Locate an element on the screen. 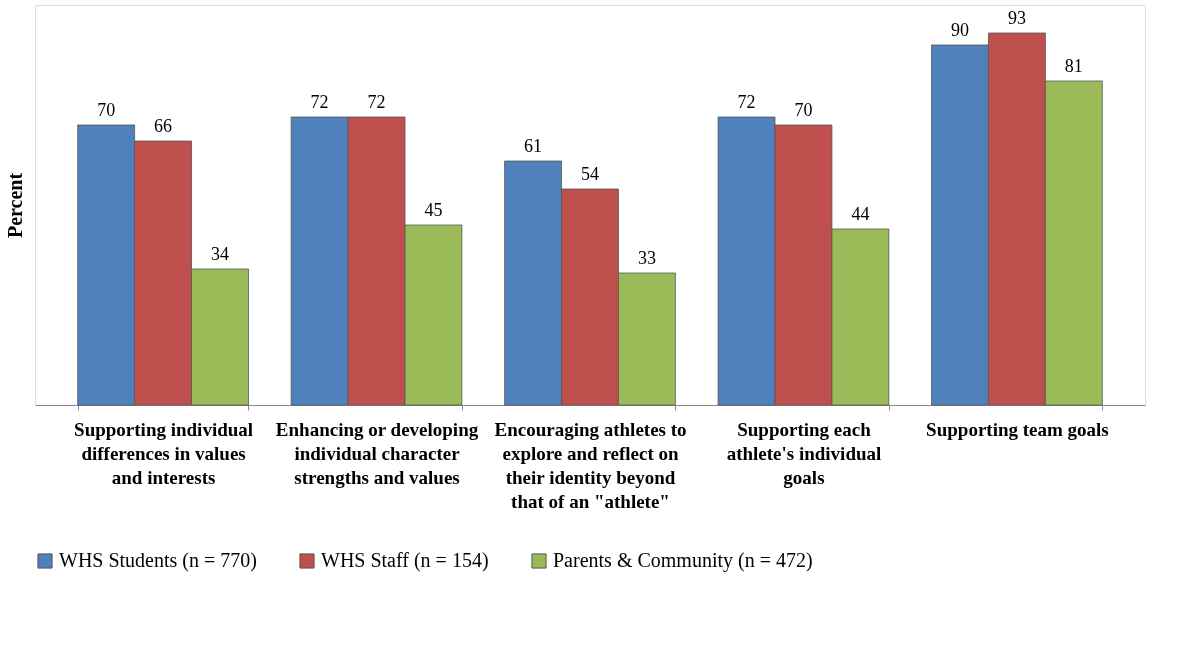  legend-label: WHS Staff (n = 154) is located at coordinates (405, 560).